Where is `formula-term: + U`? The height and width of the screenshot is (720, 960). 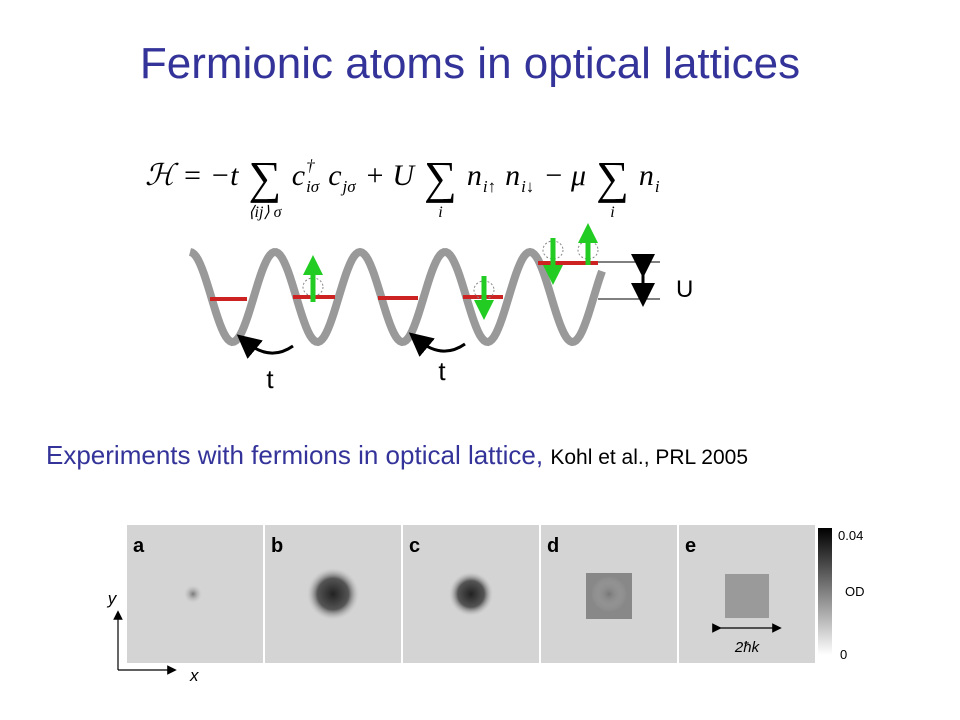
formula-term: + U is located at coordinates (391, 175).